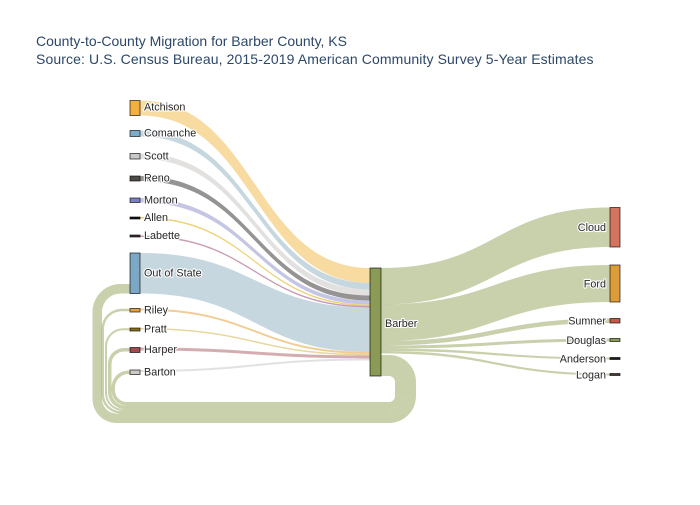  I want to click on svg-text: Cloud, so click(592, 228).